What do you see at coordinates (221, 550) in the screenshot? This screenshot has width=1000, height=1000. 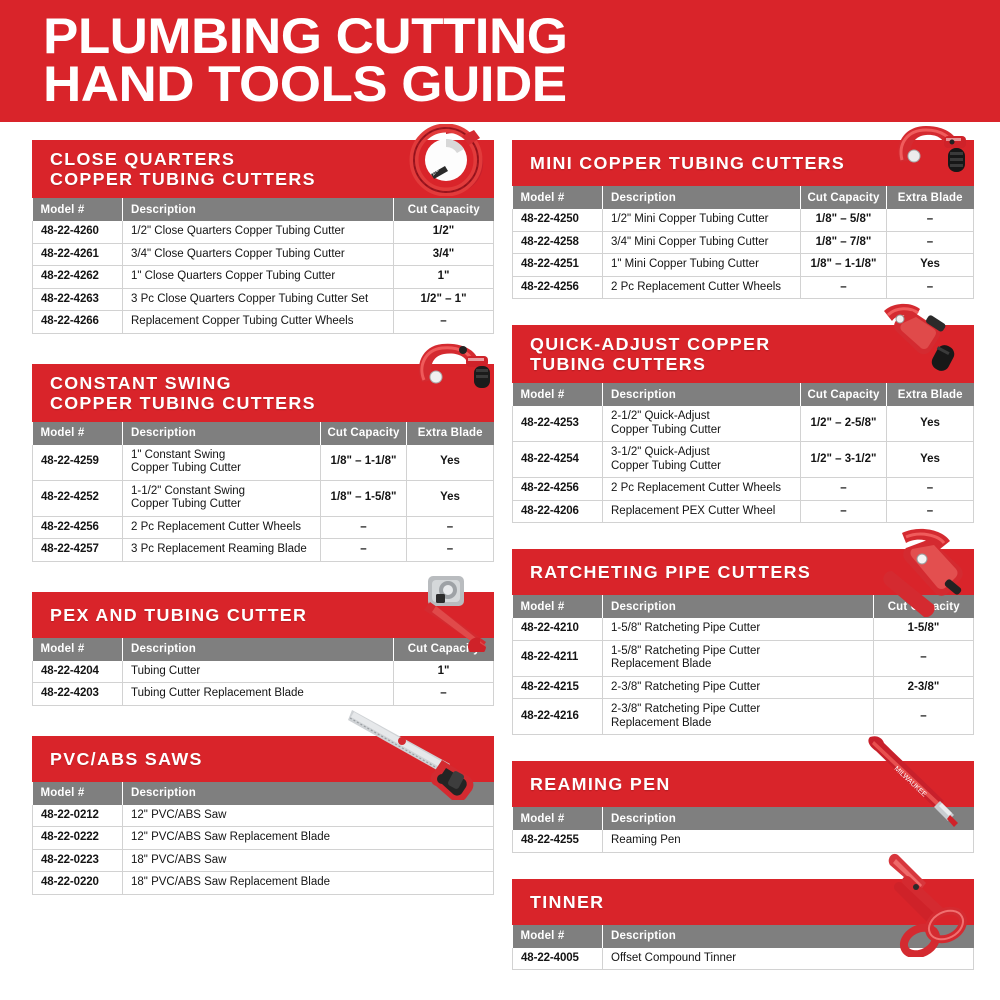 I see `cell-description: 3 Pc Replacement Reaming Blade` at bounding box center [221, 550].